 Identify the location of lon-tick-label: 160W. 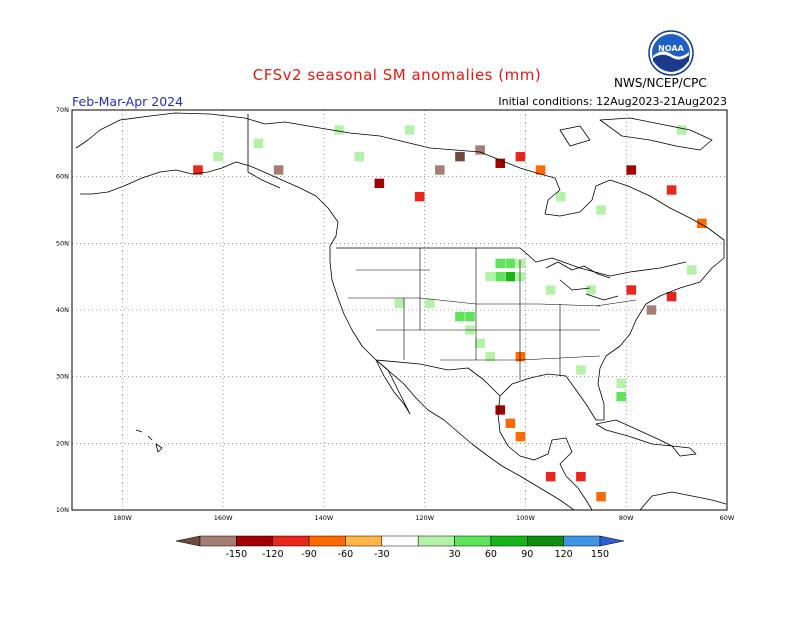
(223, 518).